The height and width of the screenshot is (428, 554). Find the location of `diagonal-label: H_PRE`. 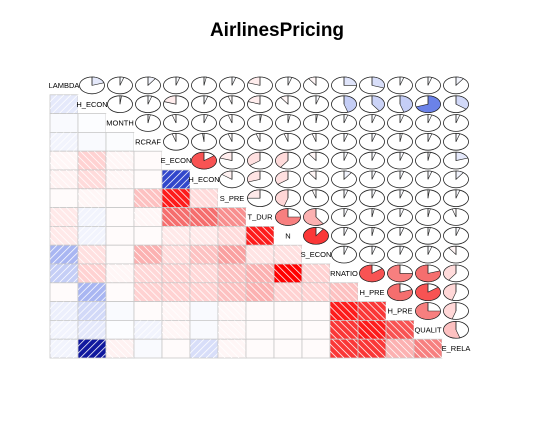

diagonal-label: H_PRE is located at coordinates (399, 311).